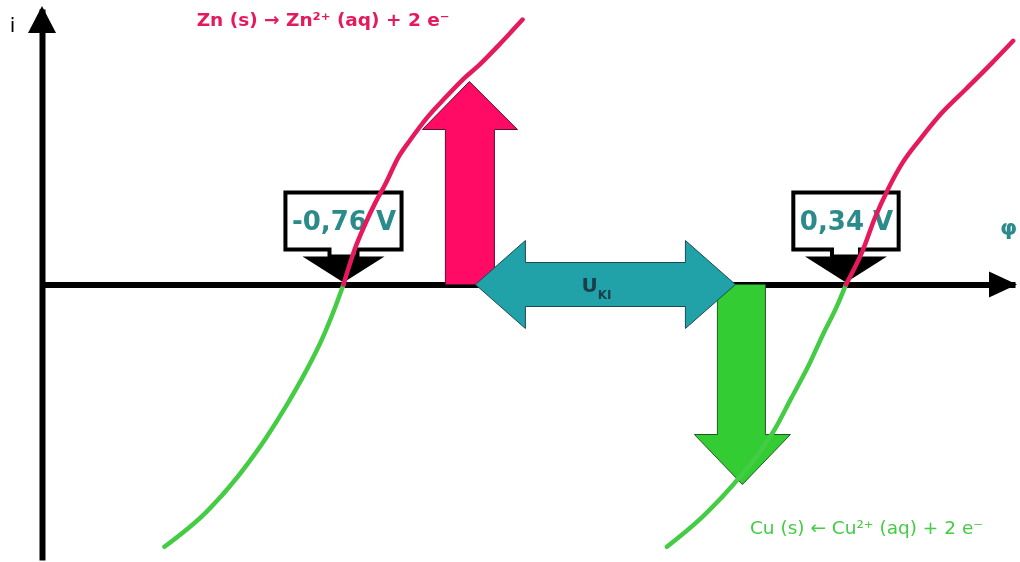  I want to click on x-tick-label: -0,76 V, so click(344, 221).